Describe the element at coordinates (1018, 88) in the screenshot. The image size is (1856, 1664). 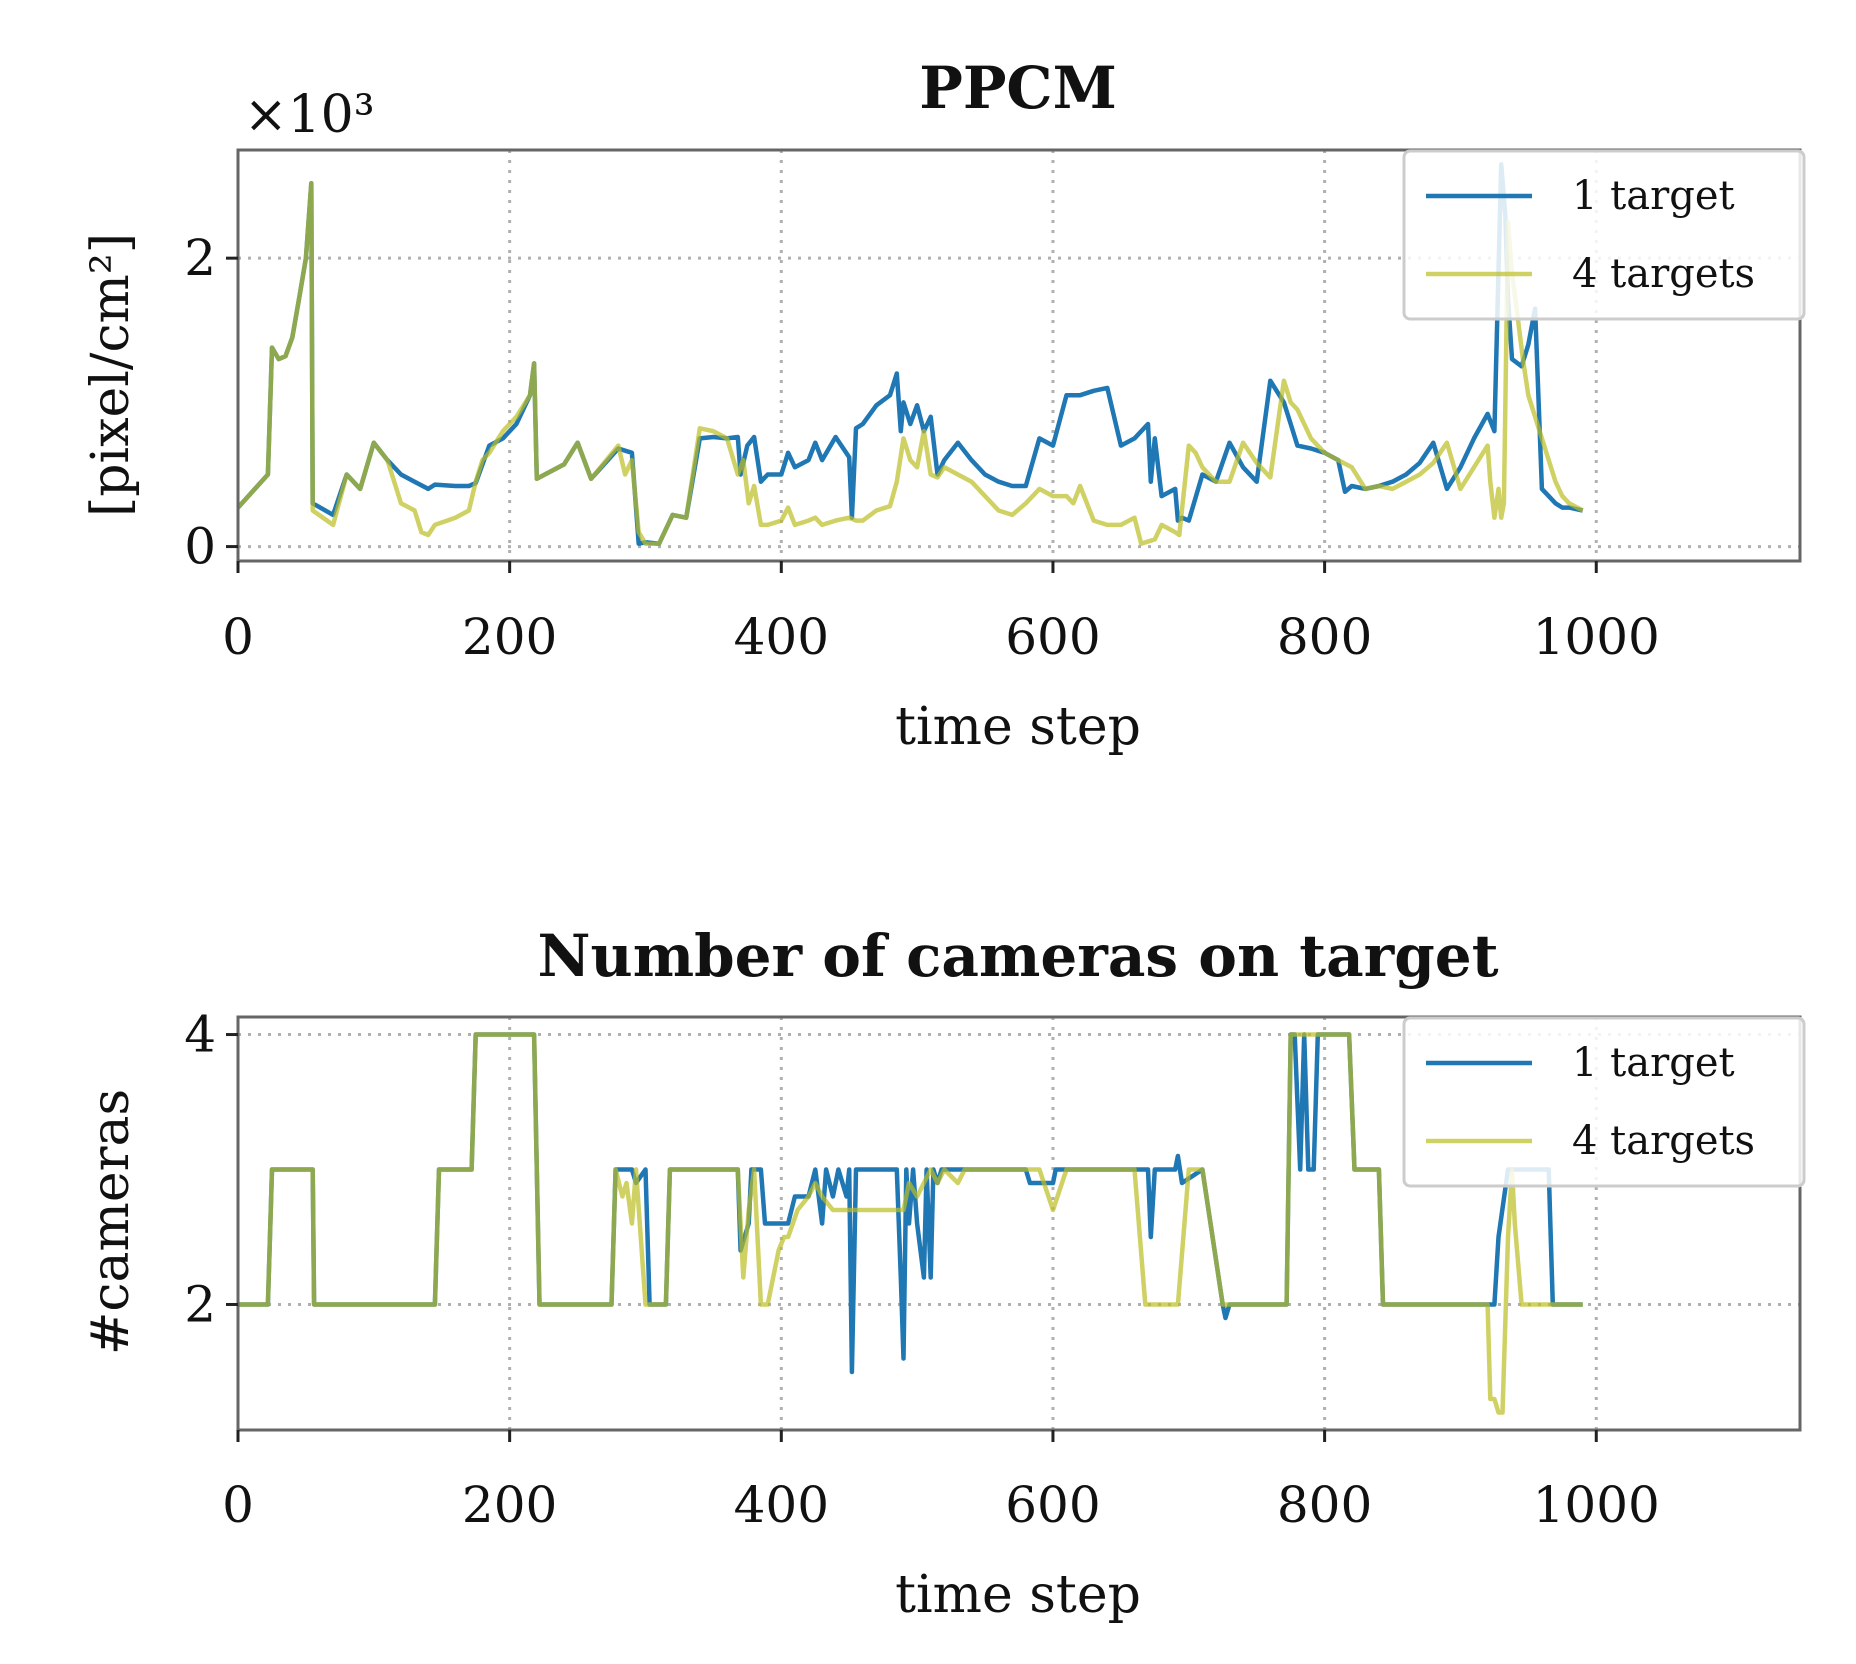
I see `ppcm-title: PPCM` at that location.